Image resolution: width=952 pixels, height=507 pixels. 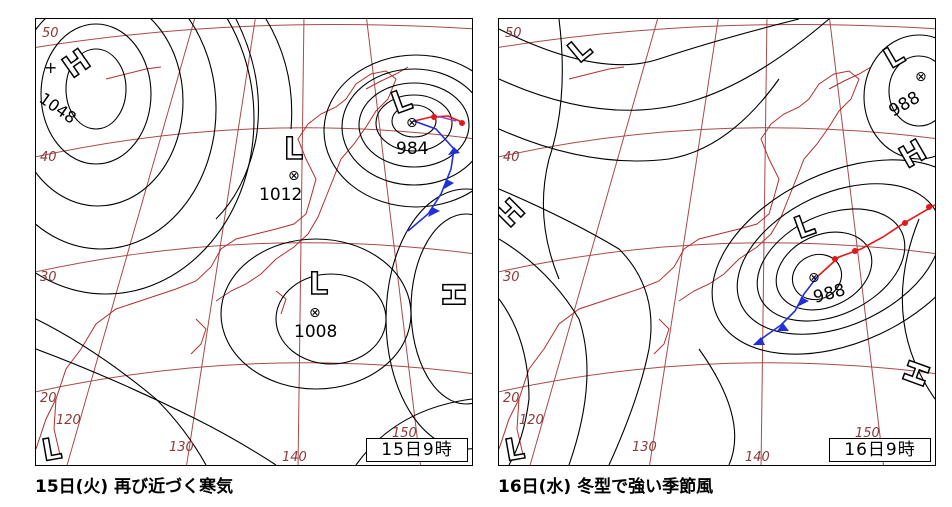 What do you see at coordinates (134, 487) in the screenshot?
I see `map-caption: 15日(火) 再び近づく寒気` at bounding box center [134, 487].